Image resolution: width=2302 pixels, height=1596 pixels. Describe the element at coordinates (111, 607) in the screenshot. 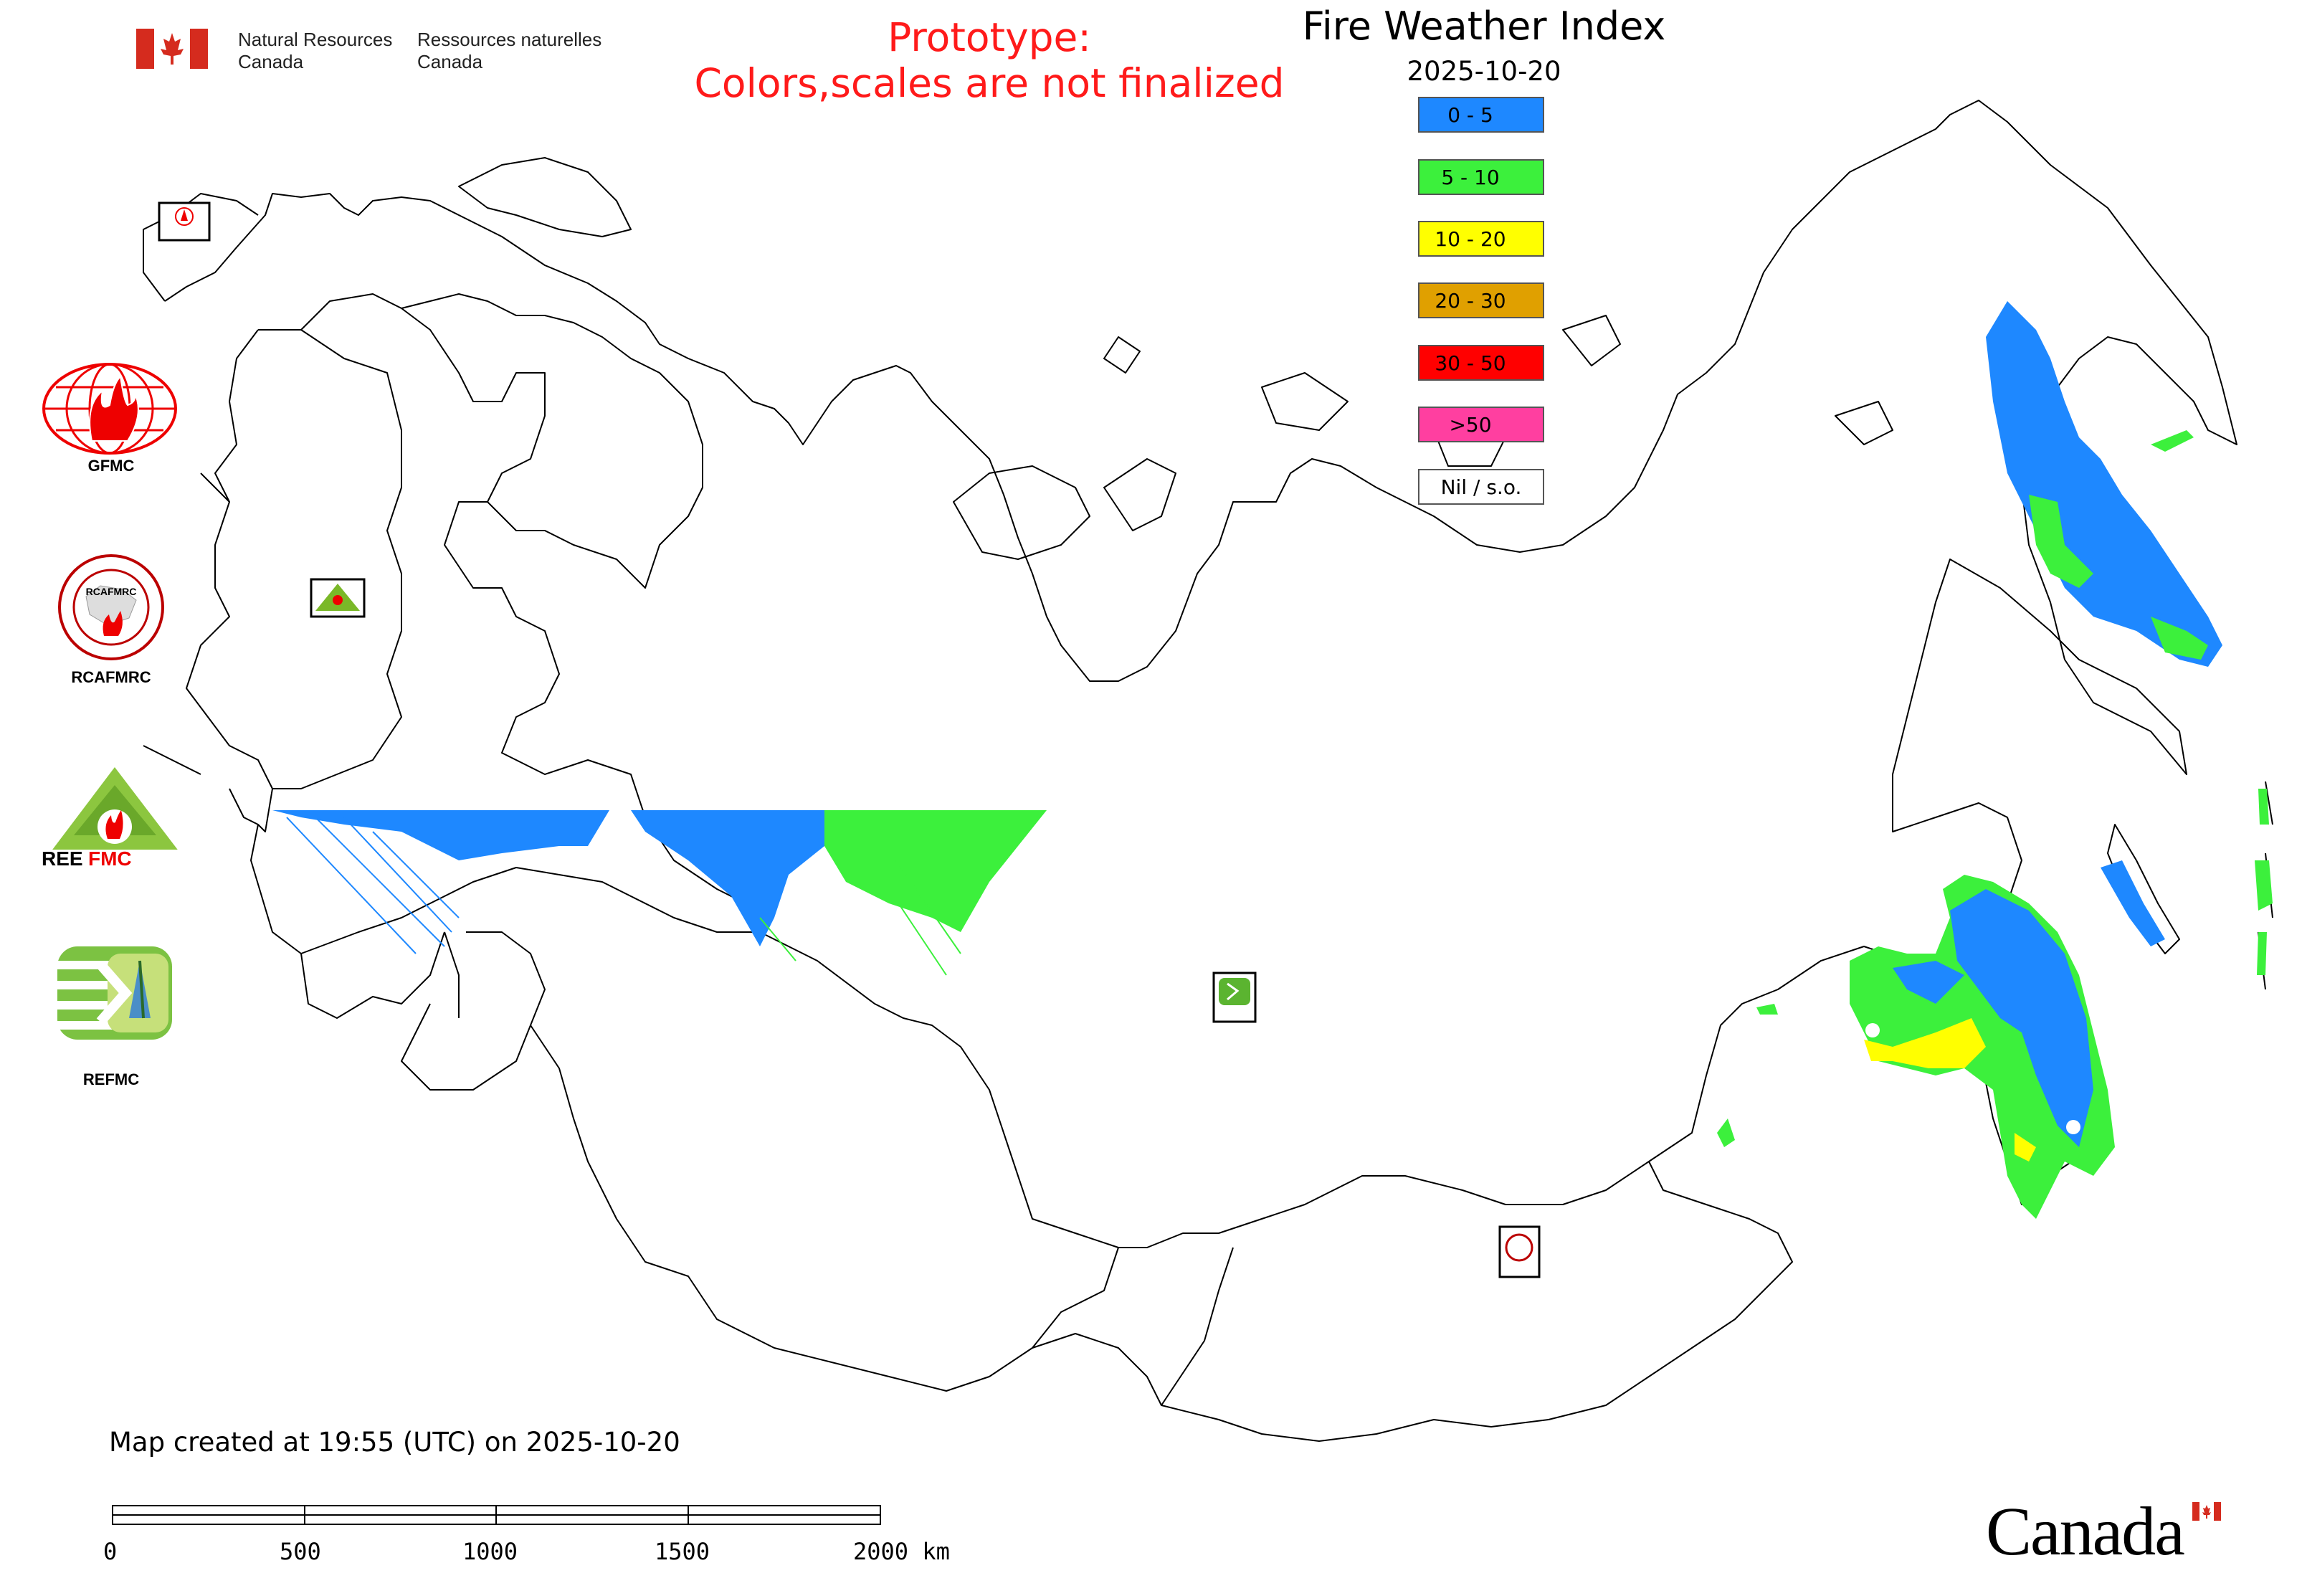

I see `rcafmrc-logo: RCAFMRC` at that location.